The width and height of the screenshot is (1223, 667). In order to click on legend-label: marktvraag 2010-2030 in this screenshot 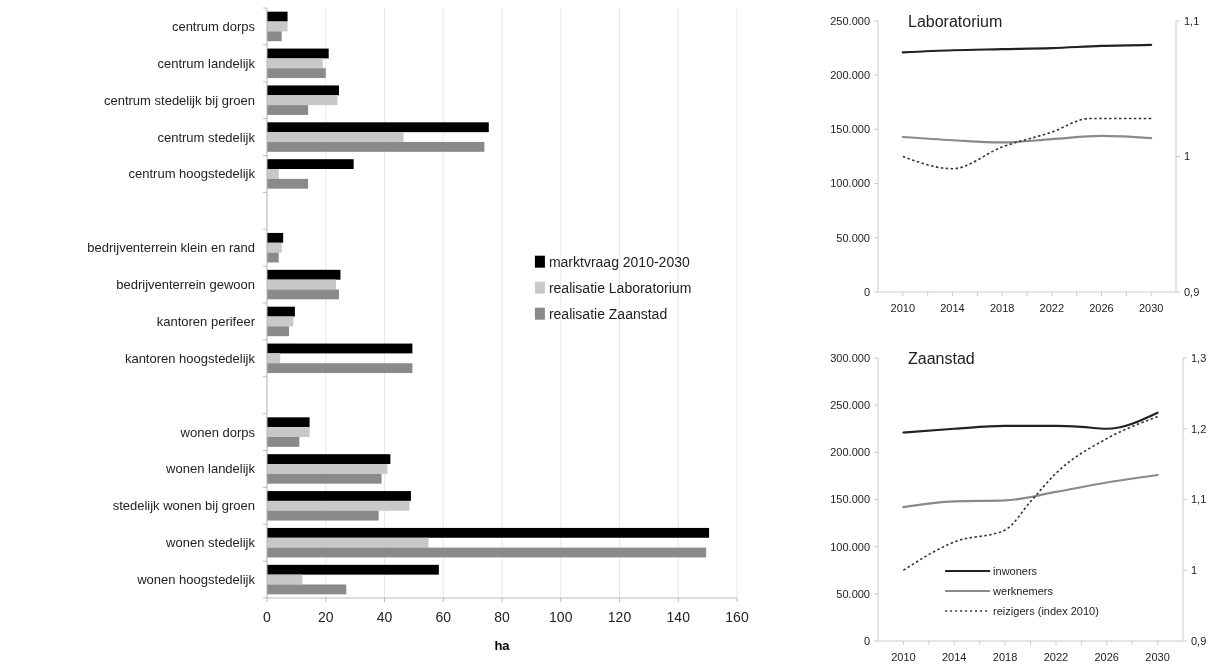, I will do `click(619, 261)`.